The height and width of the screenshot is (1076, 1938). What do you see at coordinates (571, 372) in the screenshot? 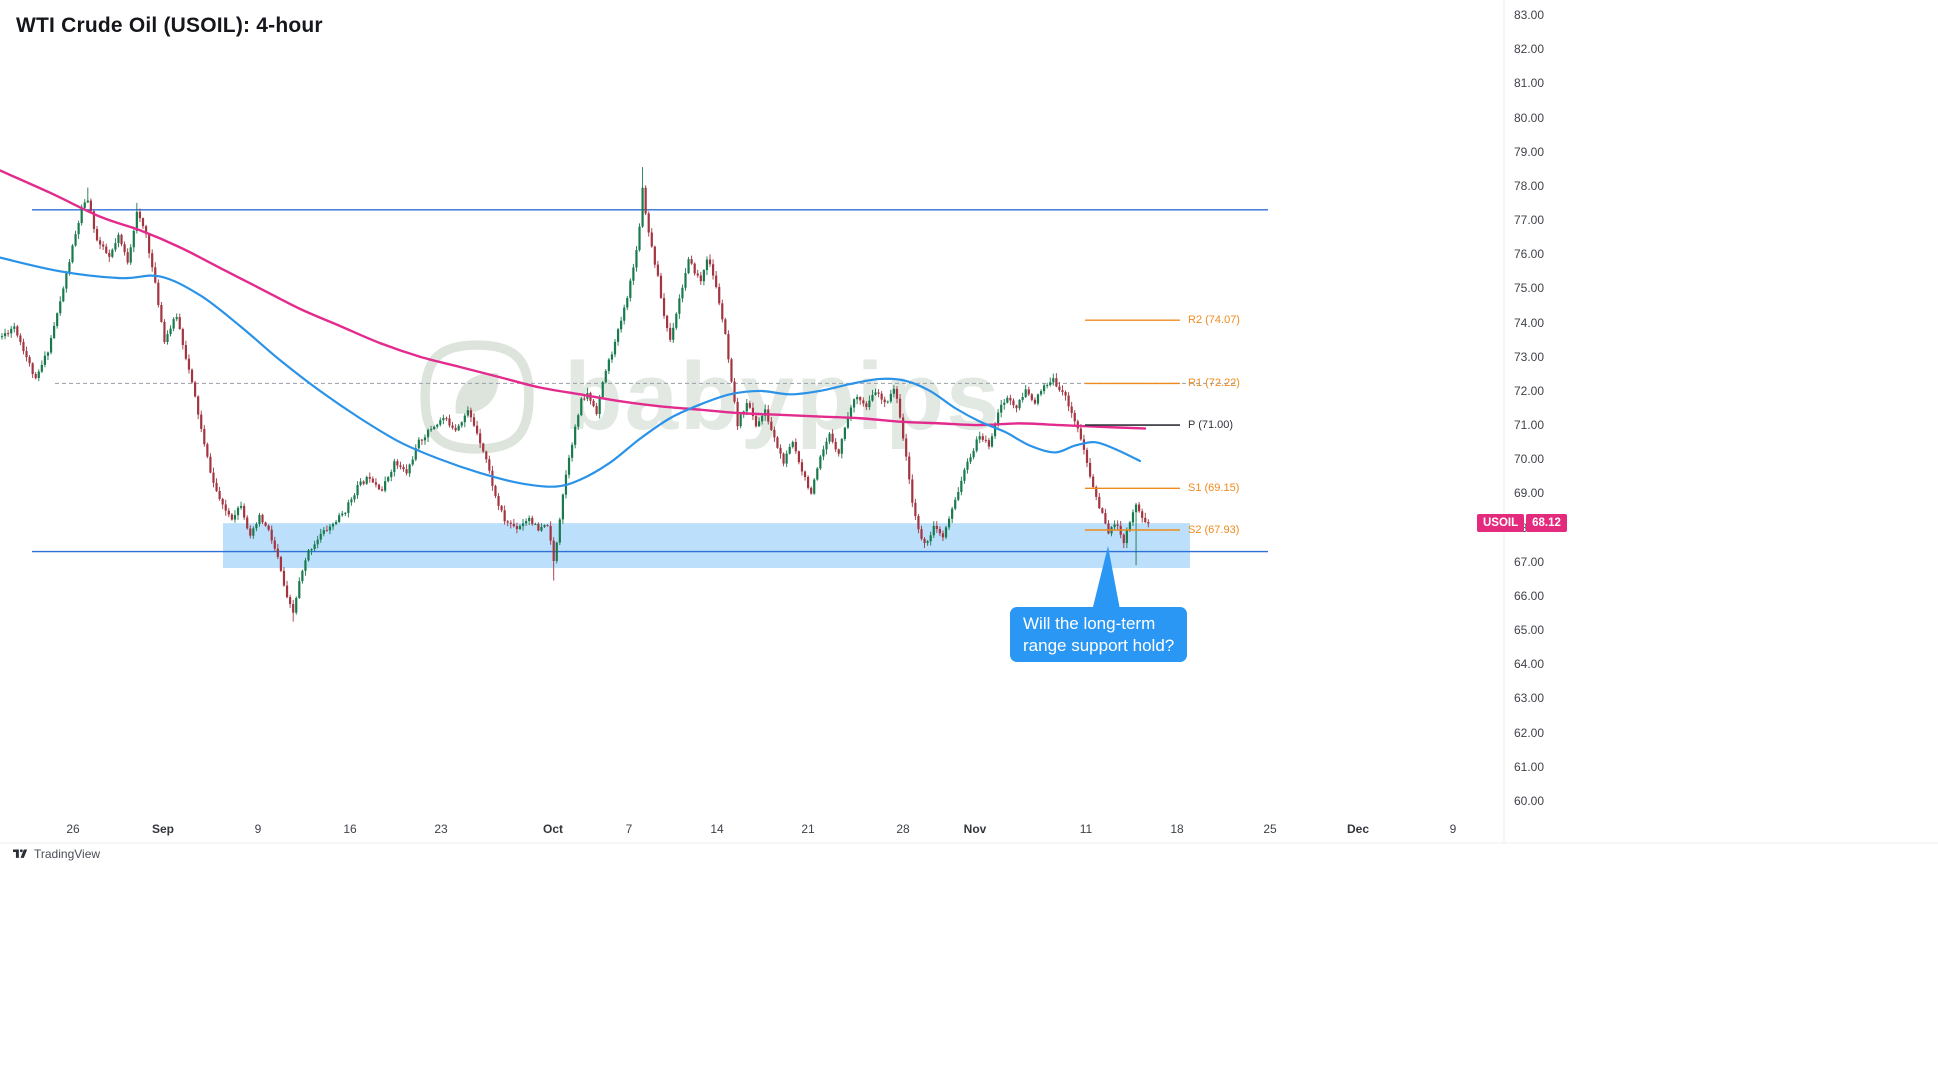
I see `fast-ma-line` at bounding box center [571, 372].